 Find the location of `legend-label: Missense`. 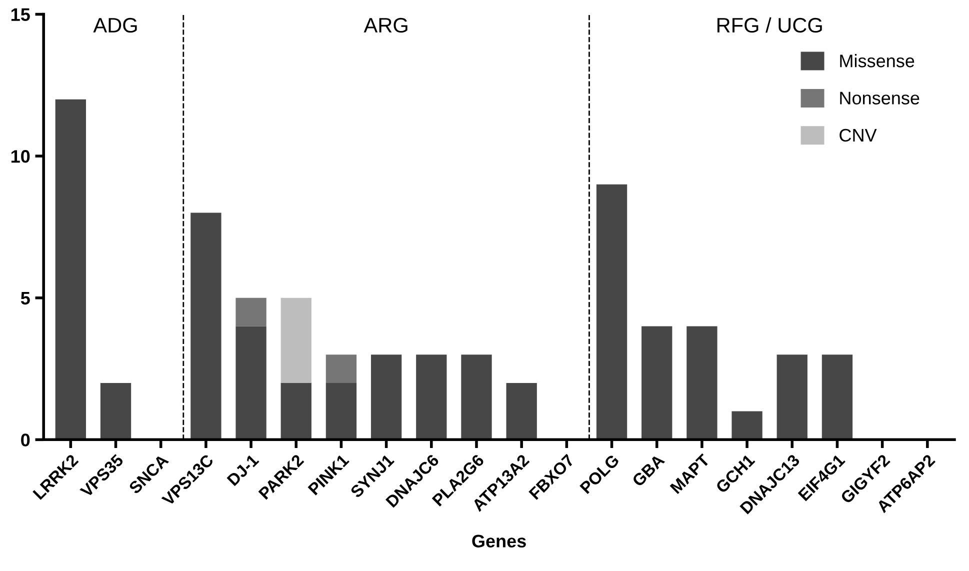

legend-label: Missense is located at coordinates (877, 61).